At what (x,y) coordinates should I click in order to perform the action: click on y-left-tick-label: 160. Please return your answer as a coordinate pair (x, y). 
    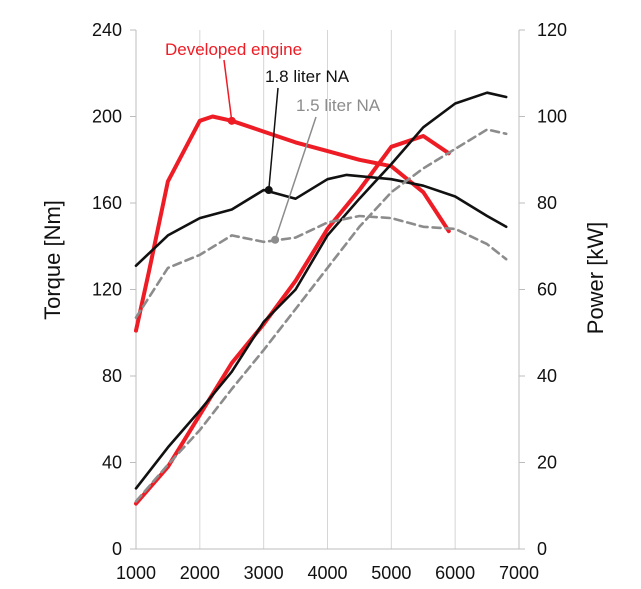
    Looking at the image, I should click on (107, 203).